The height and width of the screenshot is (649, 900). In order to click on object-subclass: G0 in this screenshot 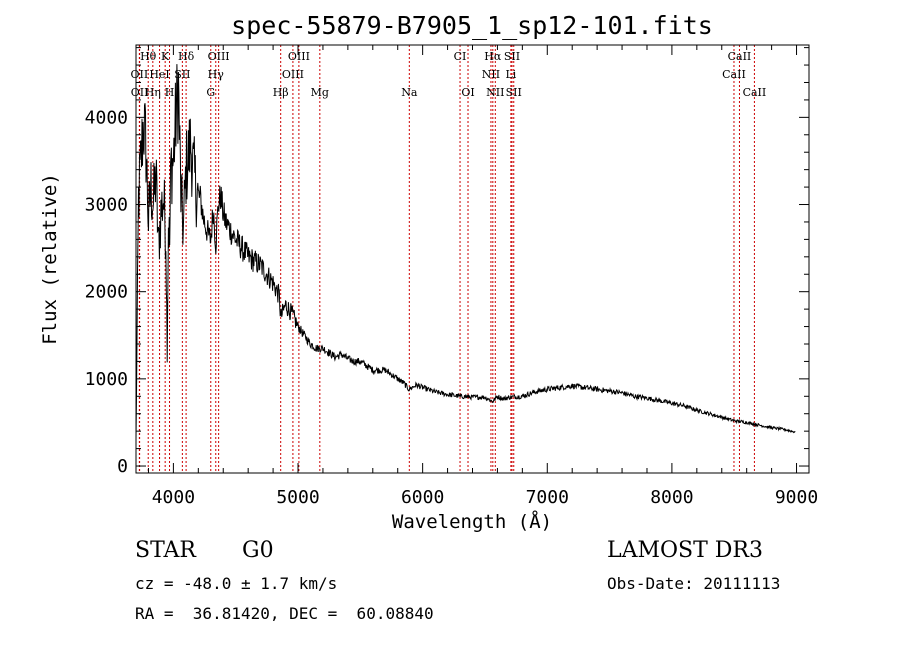, I will do `click(258, 550)`.